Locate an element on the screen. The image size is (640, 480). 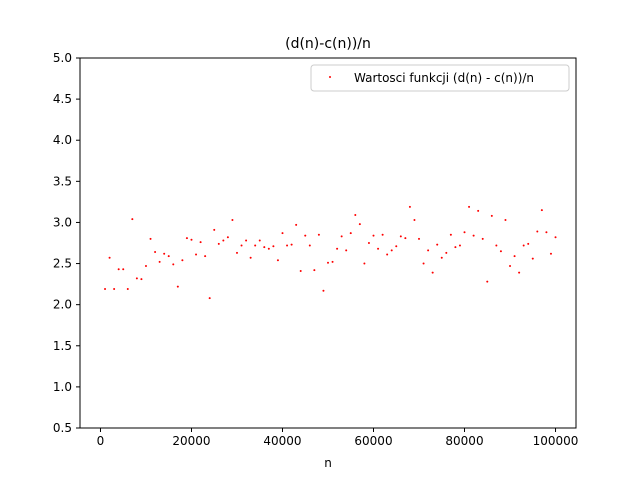
y-tick-label: 1.0 is located at coordinates (62, 387).